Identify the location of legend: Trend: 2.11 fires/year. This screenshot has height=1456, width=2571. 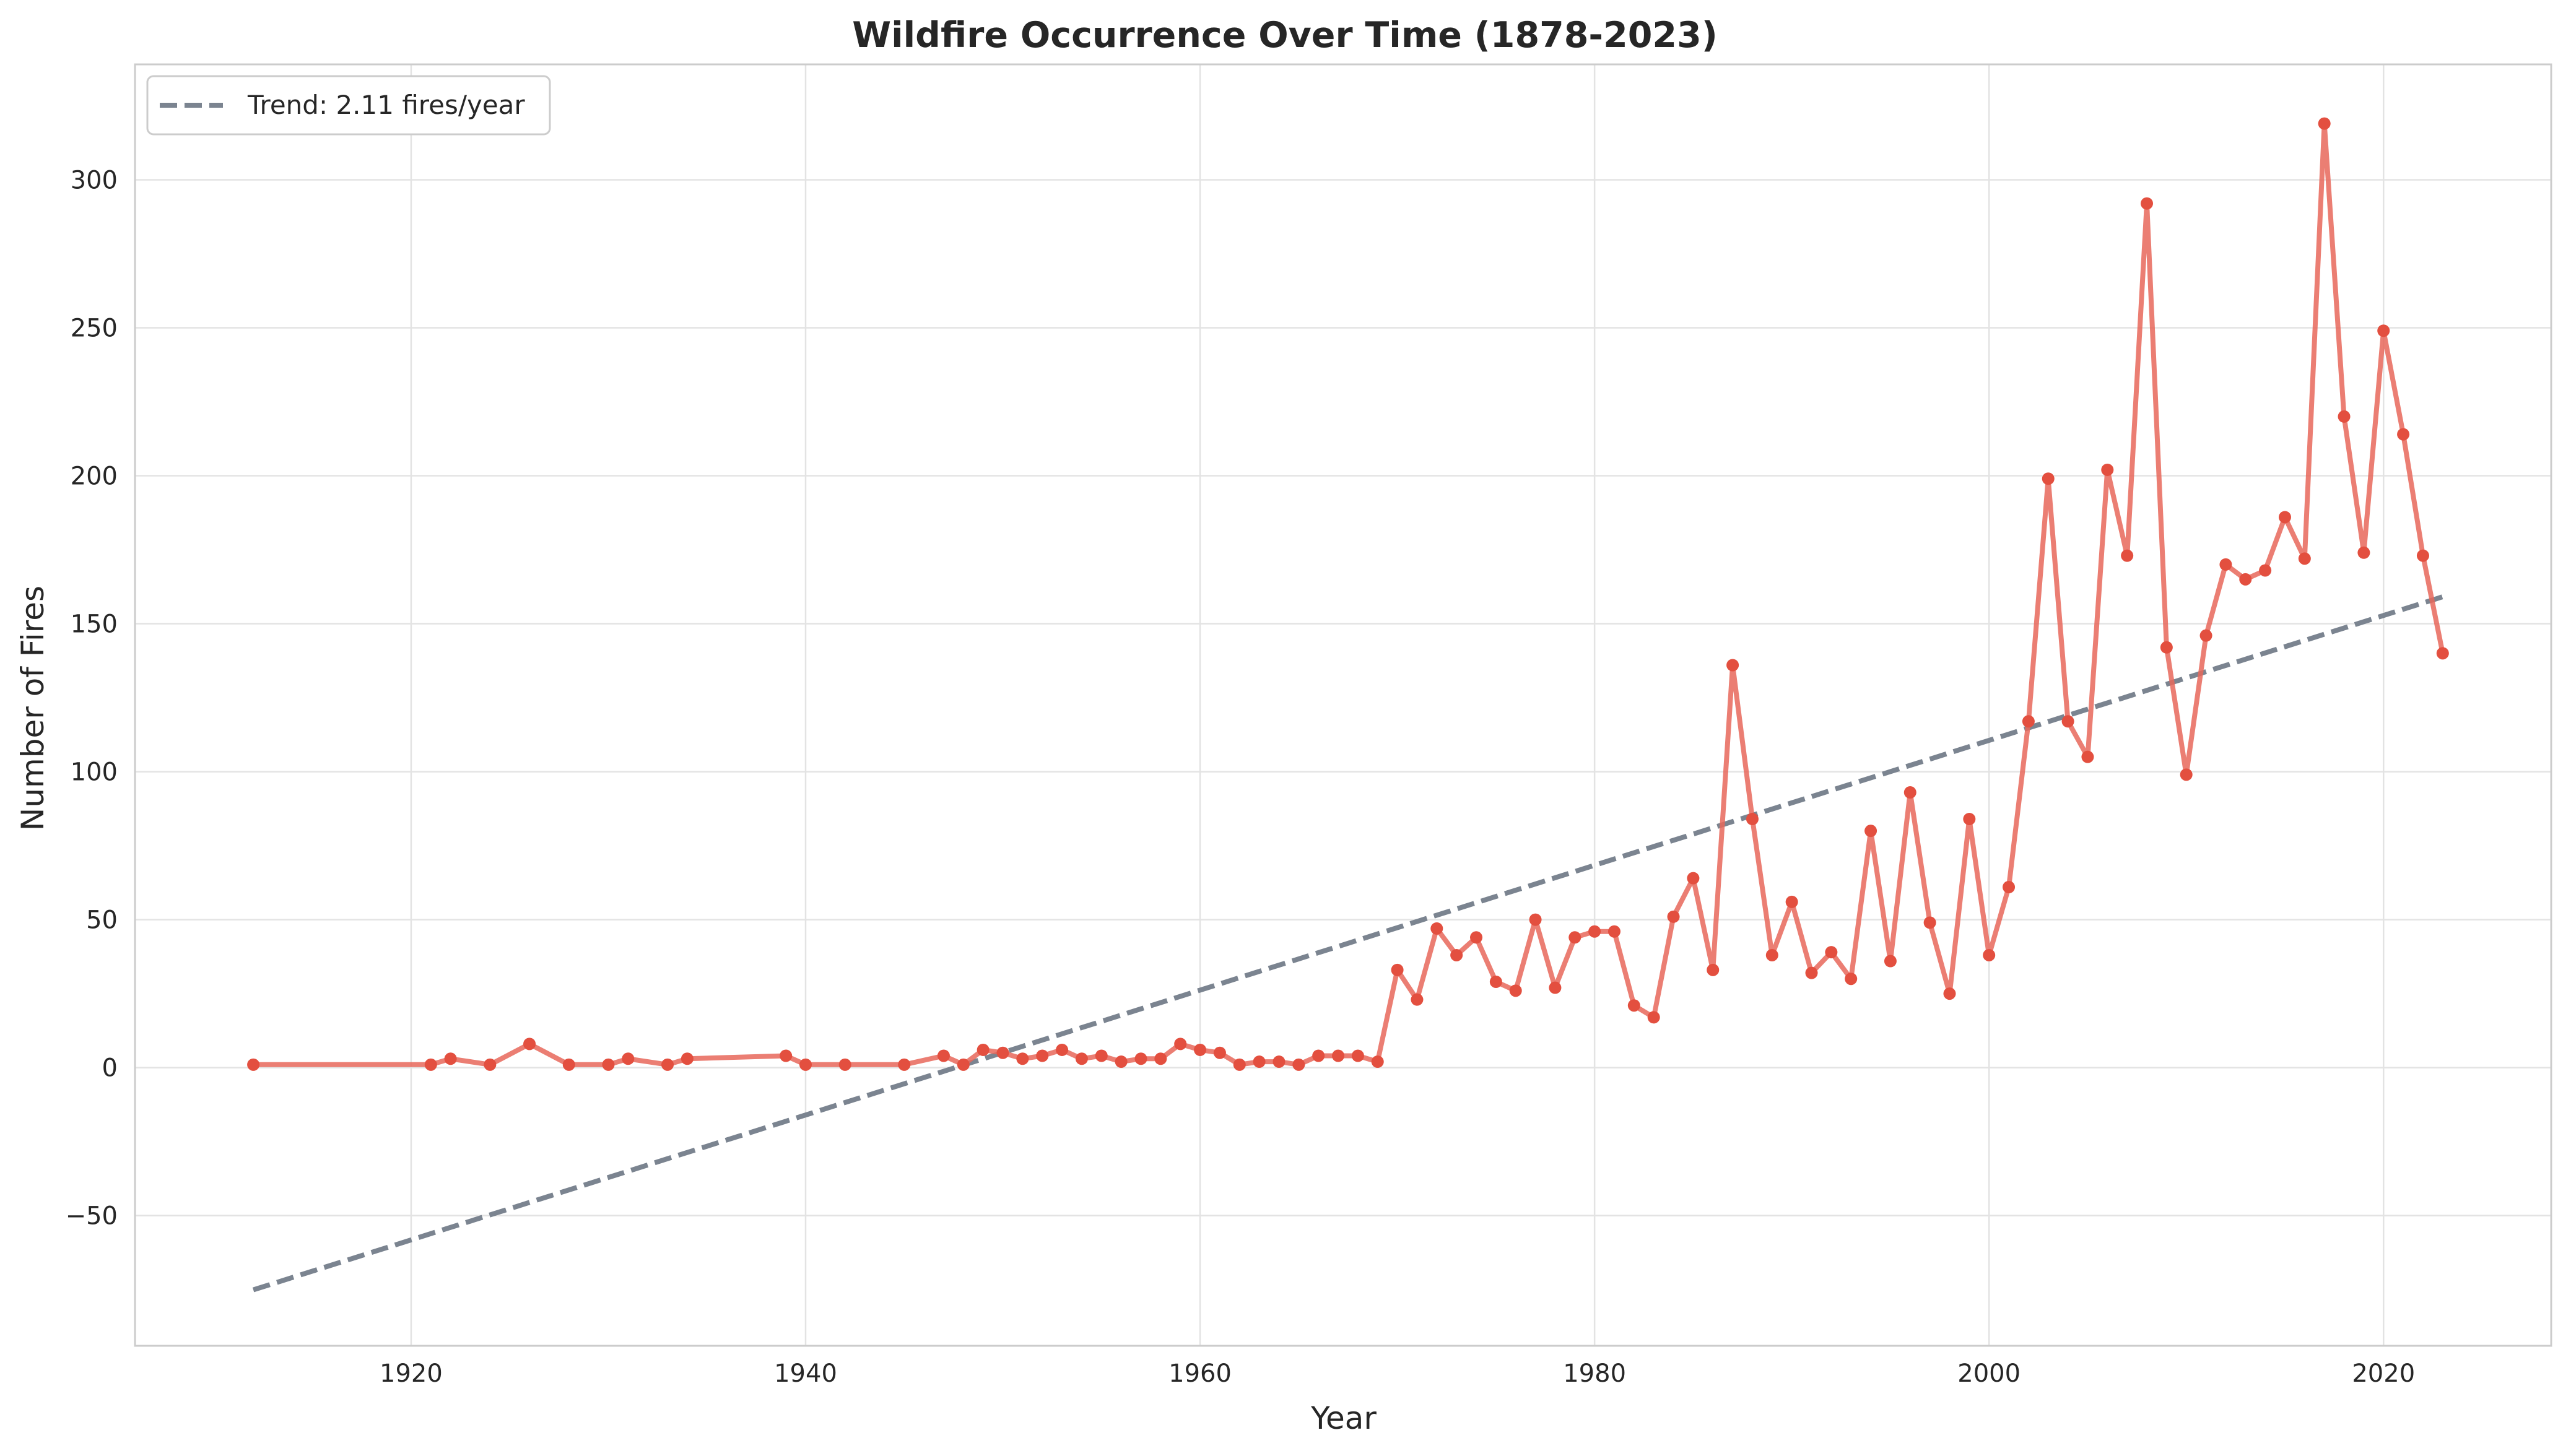
(348, 106).